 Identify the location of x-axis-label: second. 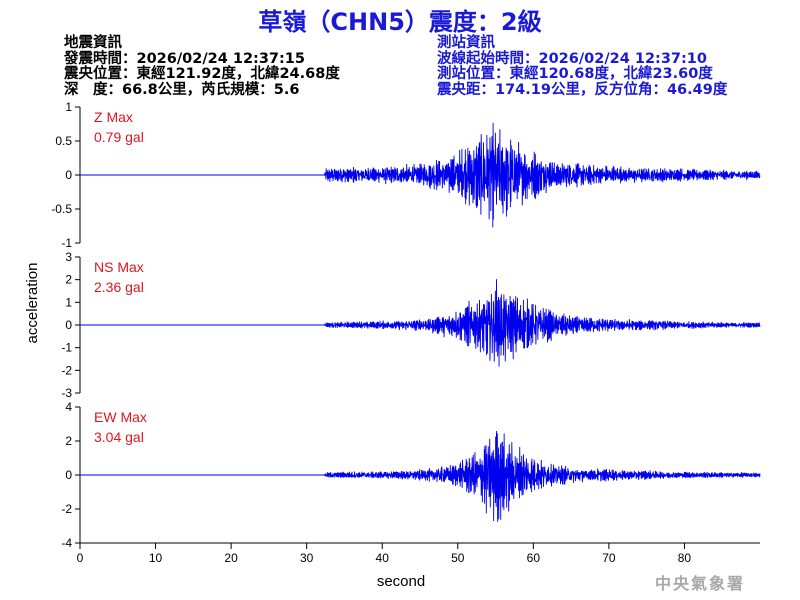
(401, 581).